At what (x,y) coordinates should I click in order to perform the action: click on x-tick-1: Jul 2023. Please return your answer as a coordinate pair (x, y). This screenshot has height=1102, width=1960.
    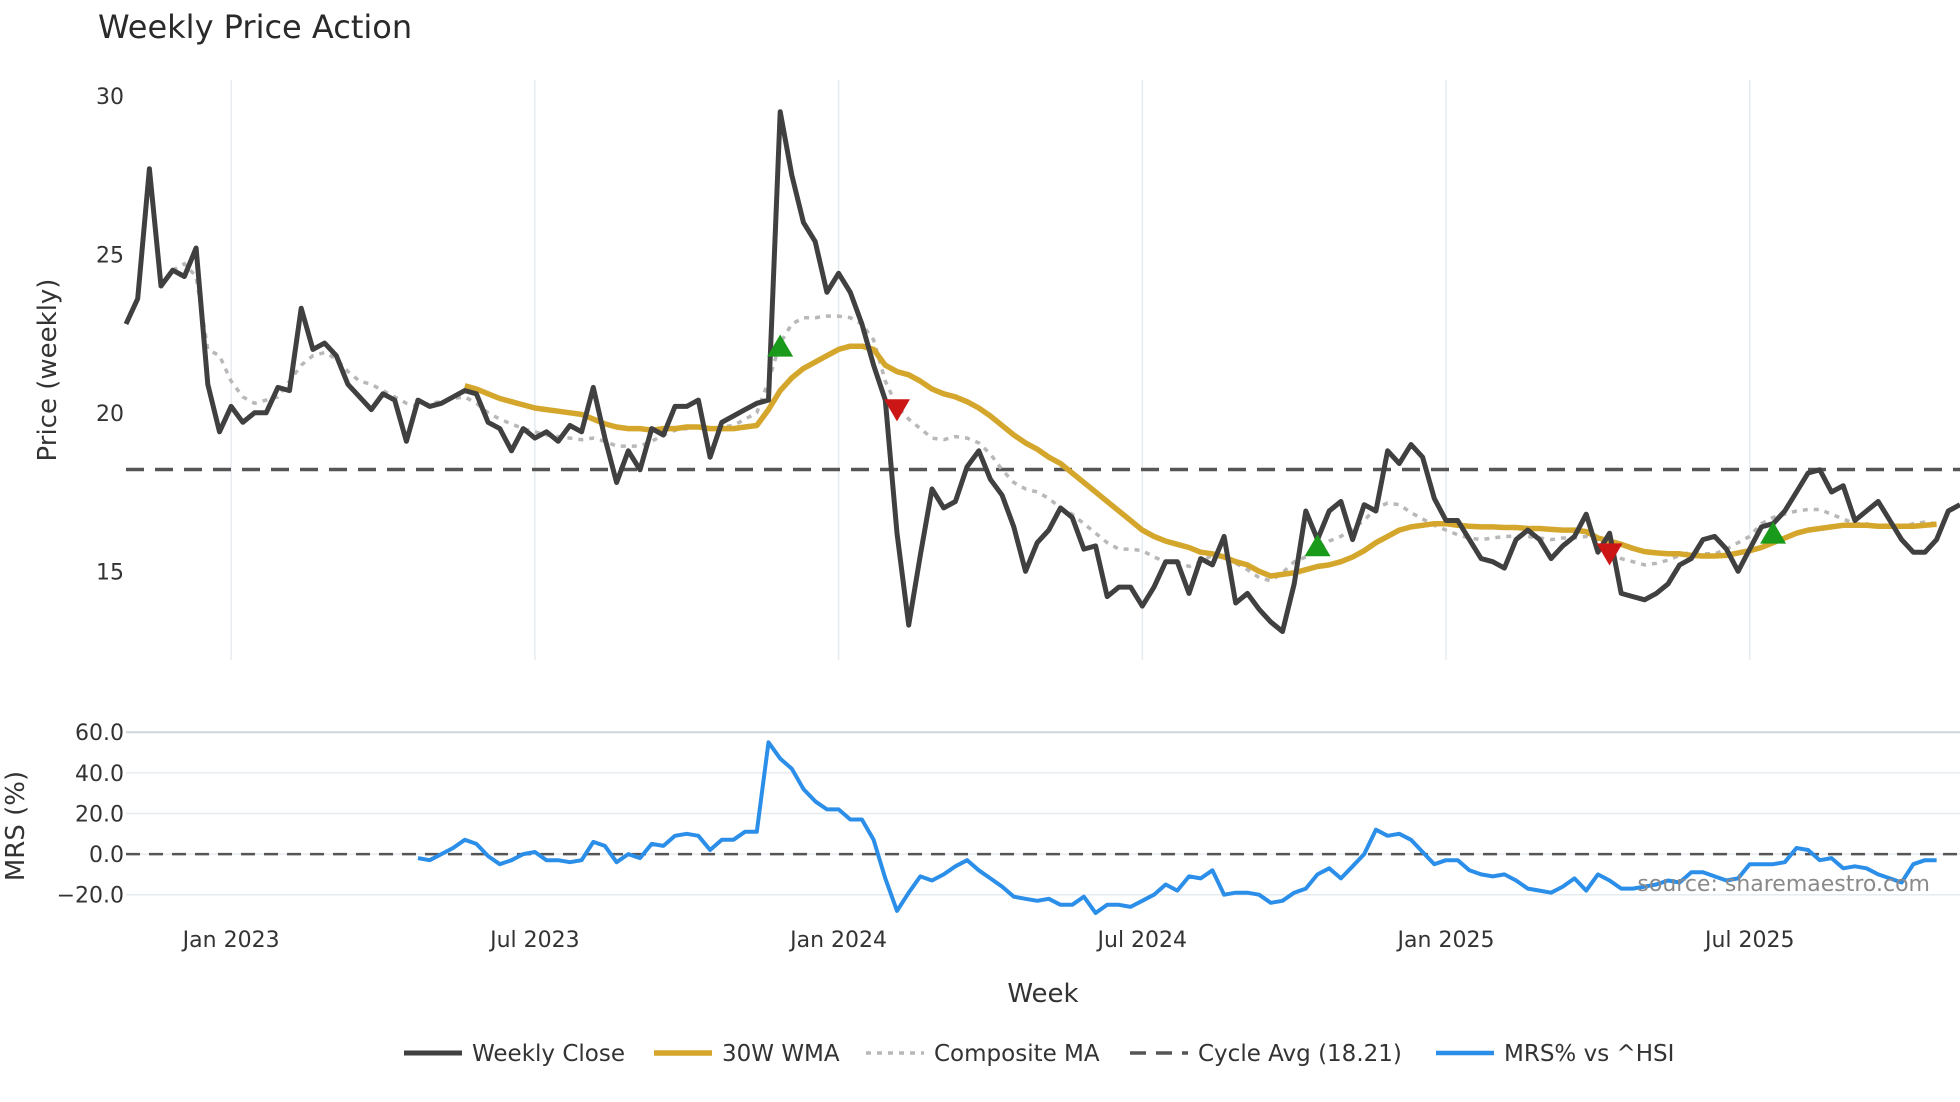
    Looking at the image, I should click on (534, 940).